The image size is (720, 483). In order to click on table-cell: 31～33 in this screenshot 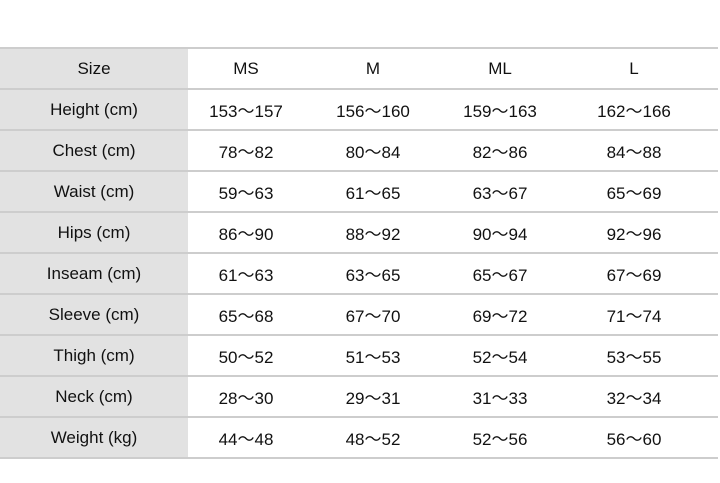, I will do `click(500, 398)`.